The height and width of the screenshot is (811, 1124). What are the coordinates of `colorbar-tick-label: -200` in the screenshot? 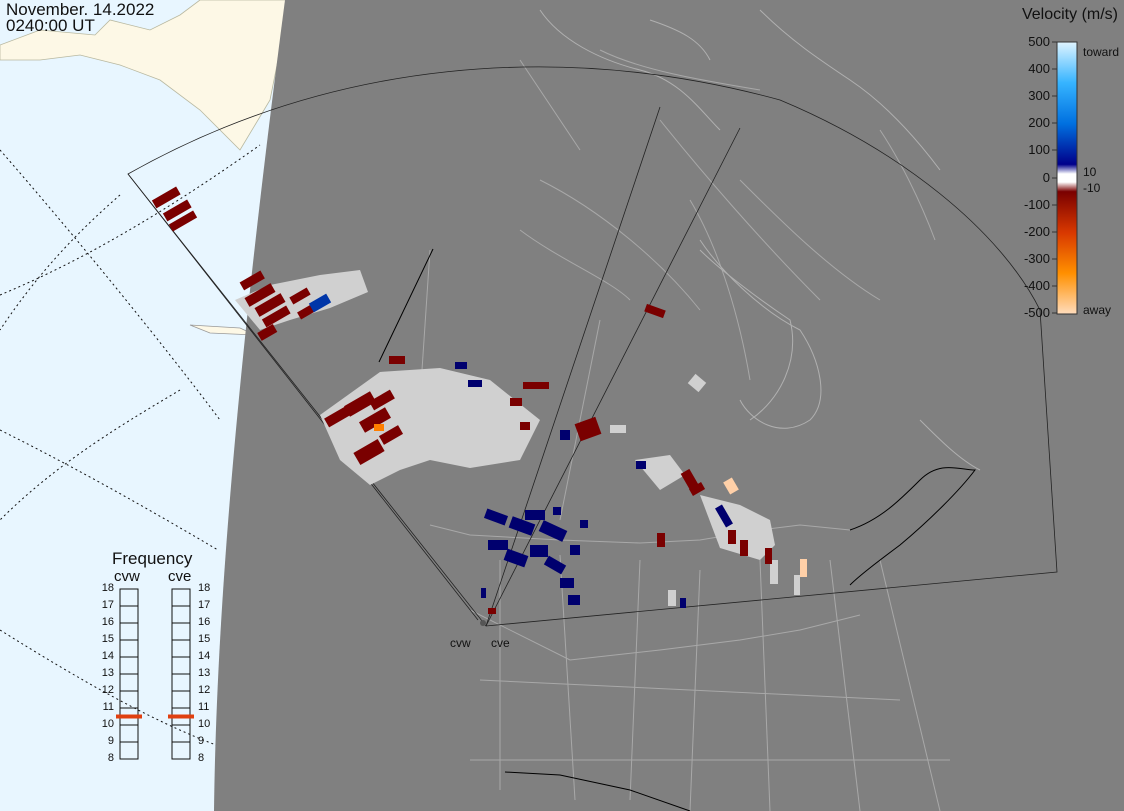 It's located at (1036, 231).